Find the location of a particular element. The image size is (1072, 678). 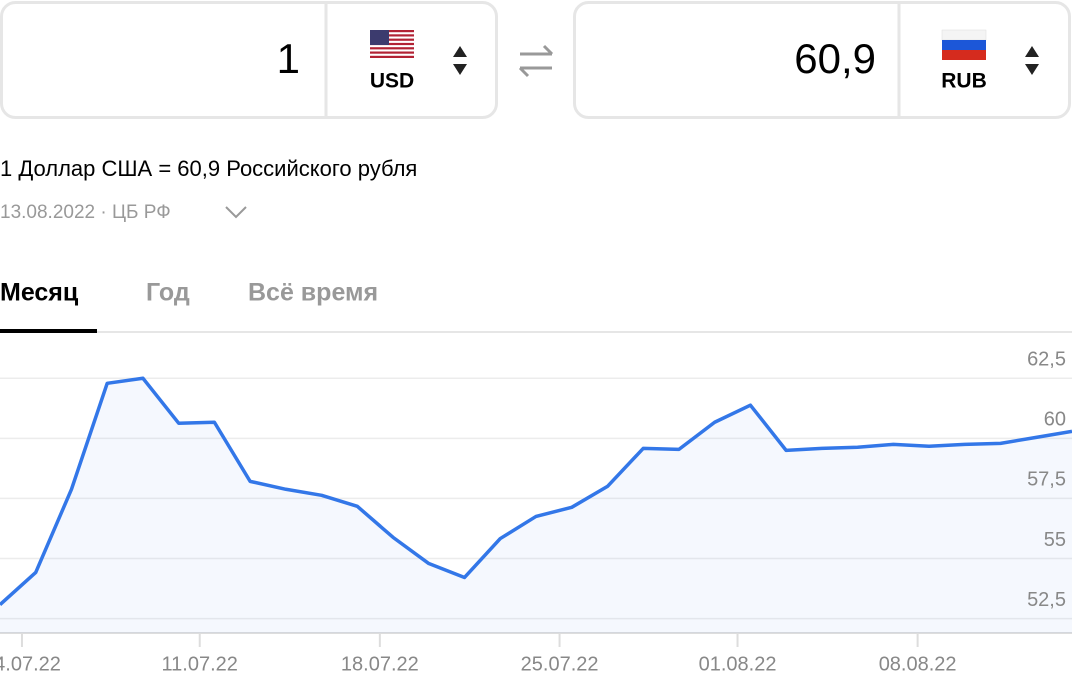

x-tick-label: 04.07.22 is located at coordinates (30, 664).